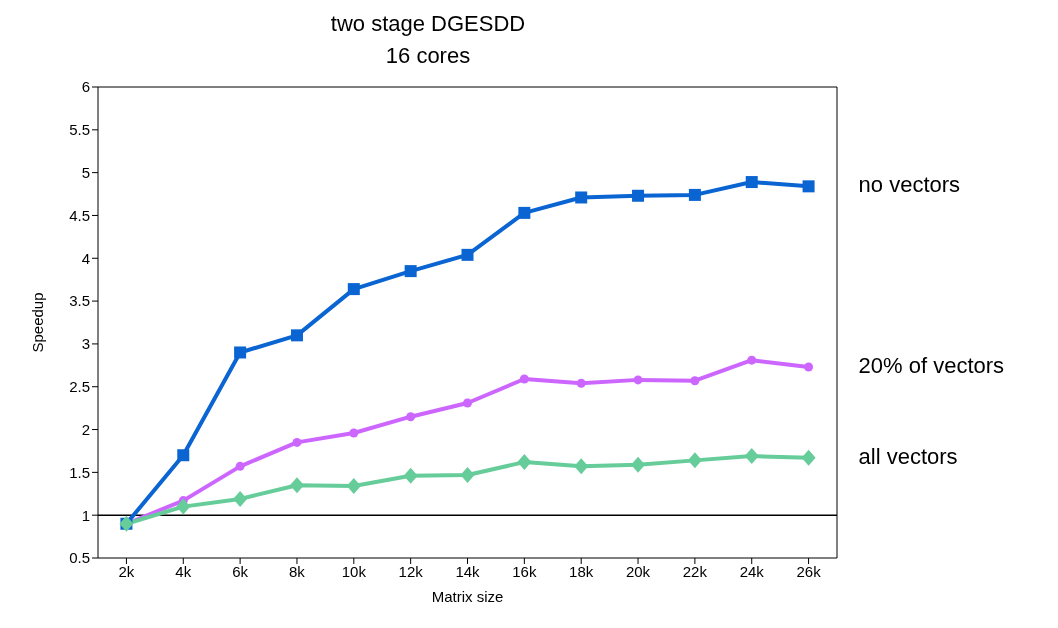 The image size is (1058, 628). Describe the element at coordinates (79, 558) in the screenshot. I see `y-tick-label: 0.5` at that location.